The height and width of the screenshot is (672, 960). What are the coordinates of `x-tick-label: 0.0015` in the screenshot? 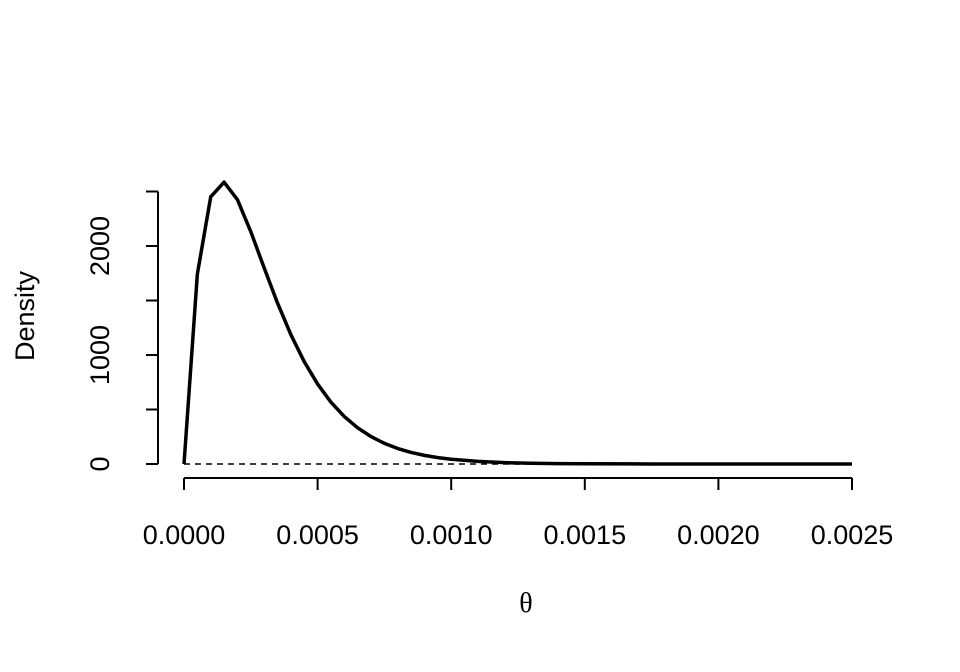 It's located at (585, 535).